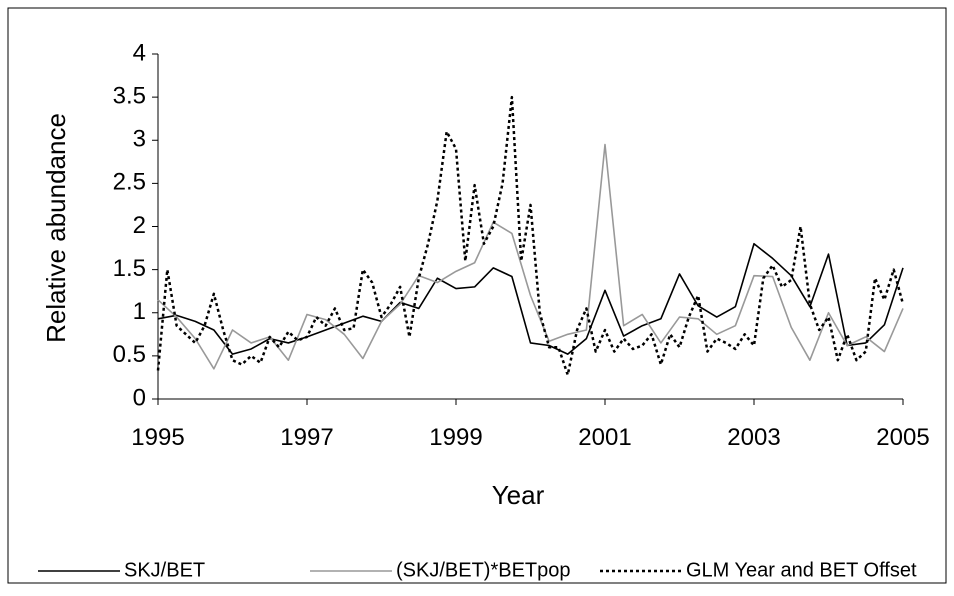 This screenshot has width=954, height=596. What do you see at coordinates (483, 570) in the screenshot?
I see `legend-label: (SKJ/BET)*BETpop` at bounding box center [483, 570].